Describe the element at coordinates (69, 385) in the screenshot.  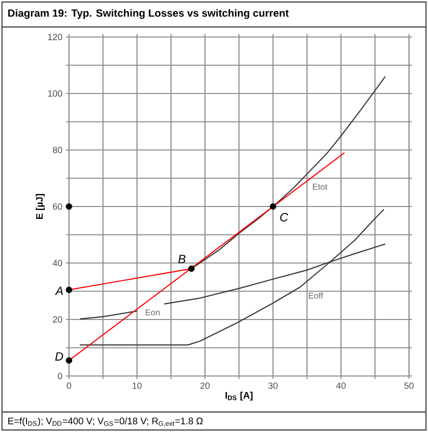
I see `x-tick-label: 0` at that location.